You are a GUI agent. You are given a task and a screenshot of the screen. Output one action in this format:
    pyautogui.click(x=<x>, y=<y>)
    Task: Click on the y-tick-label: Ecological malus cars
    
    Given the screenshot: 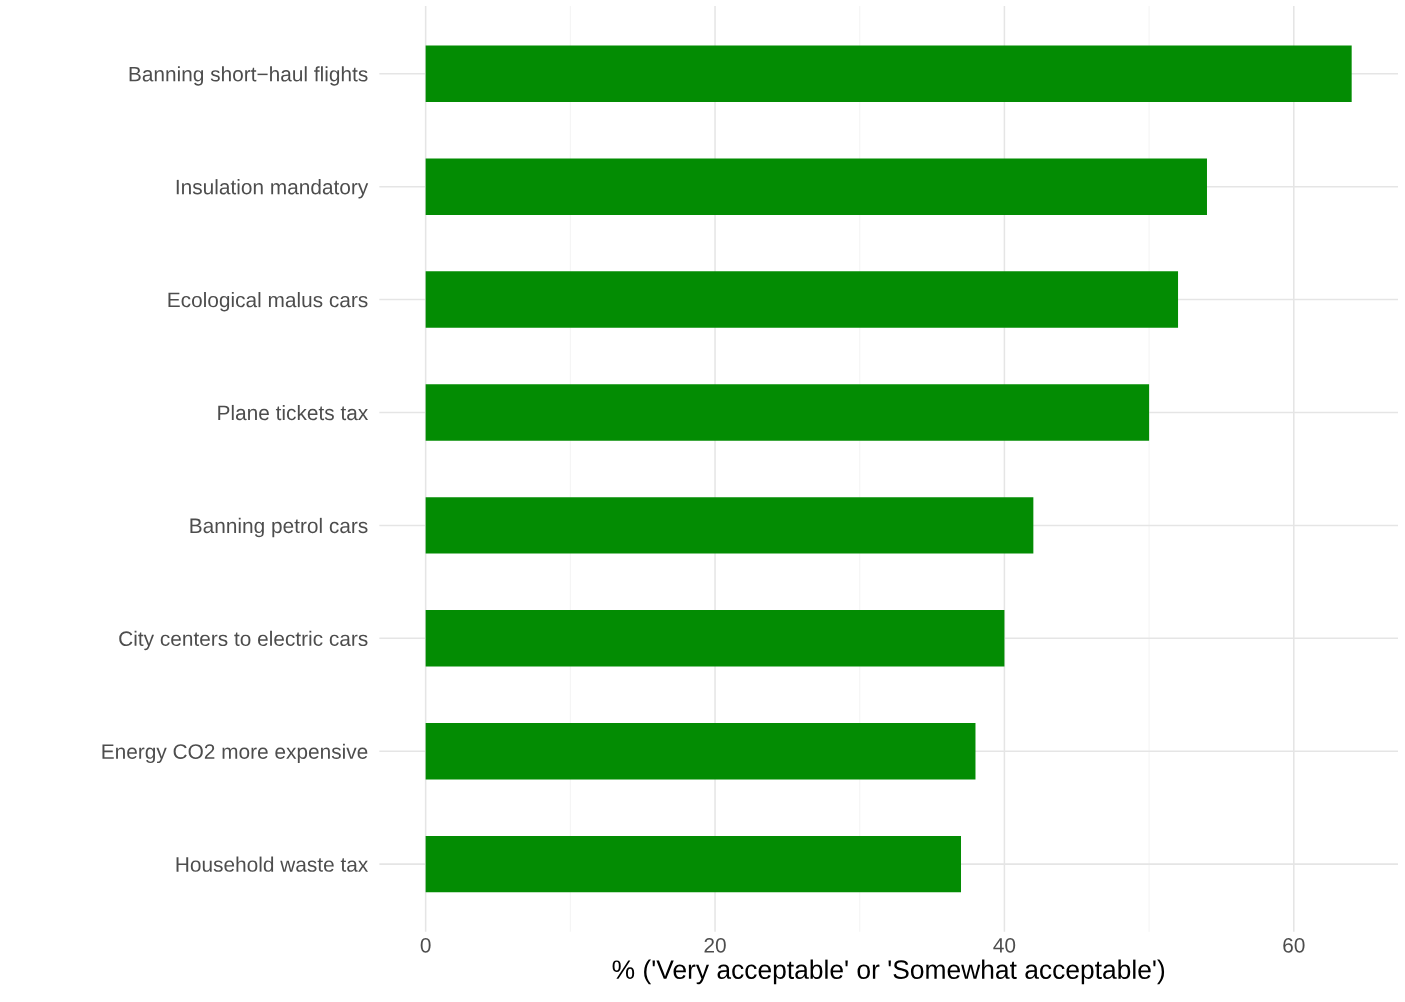 What is the action you would take?
    pyautogui.click(x=268, y=302)
    